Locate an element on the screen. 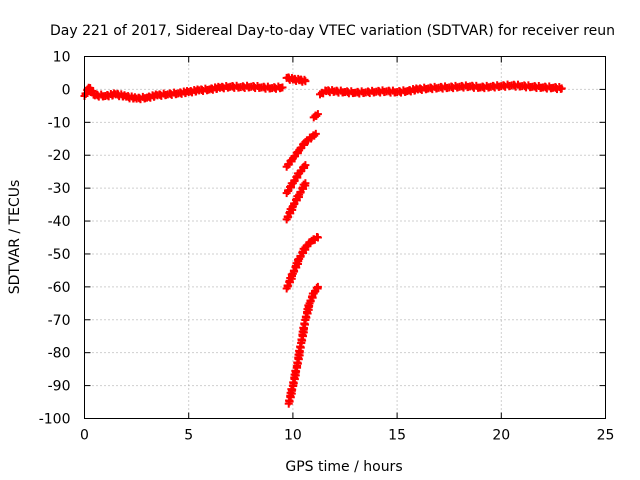 This screenshot has width=640, height=480. y-tick-label: -100 is located at coordinates (55, 420).